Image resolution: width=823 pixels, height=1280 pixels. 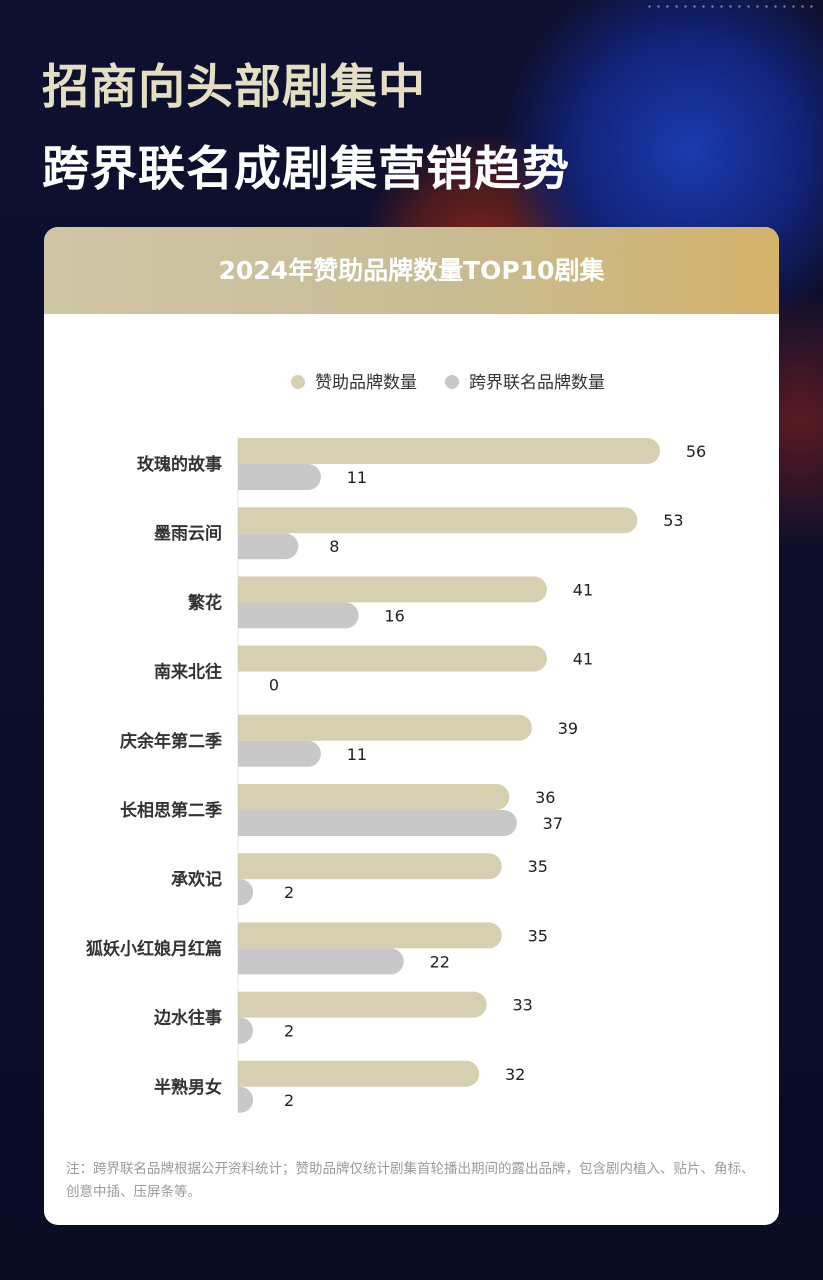 What do you see at coordinates (188, 672) in the screenshot?
I see `category-label: 南来北往` at bounding box center [188, 672].